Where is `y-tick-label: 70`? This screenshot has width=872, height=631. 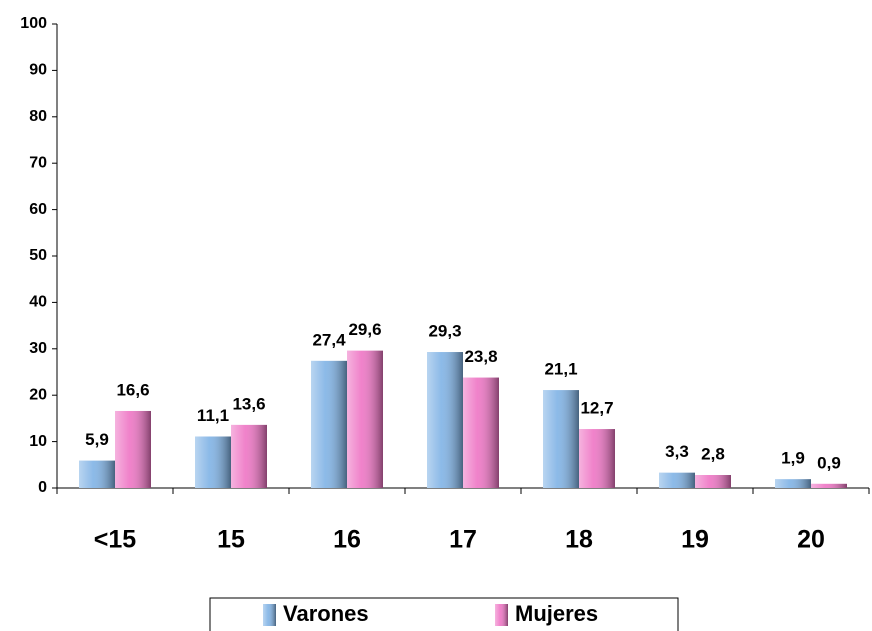 y-tick-label: 70 is located at coordinates (38, 162).